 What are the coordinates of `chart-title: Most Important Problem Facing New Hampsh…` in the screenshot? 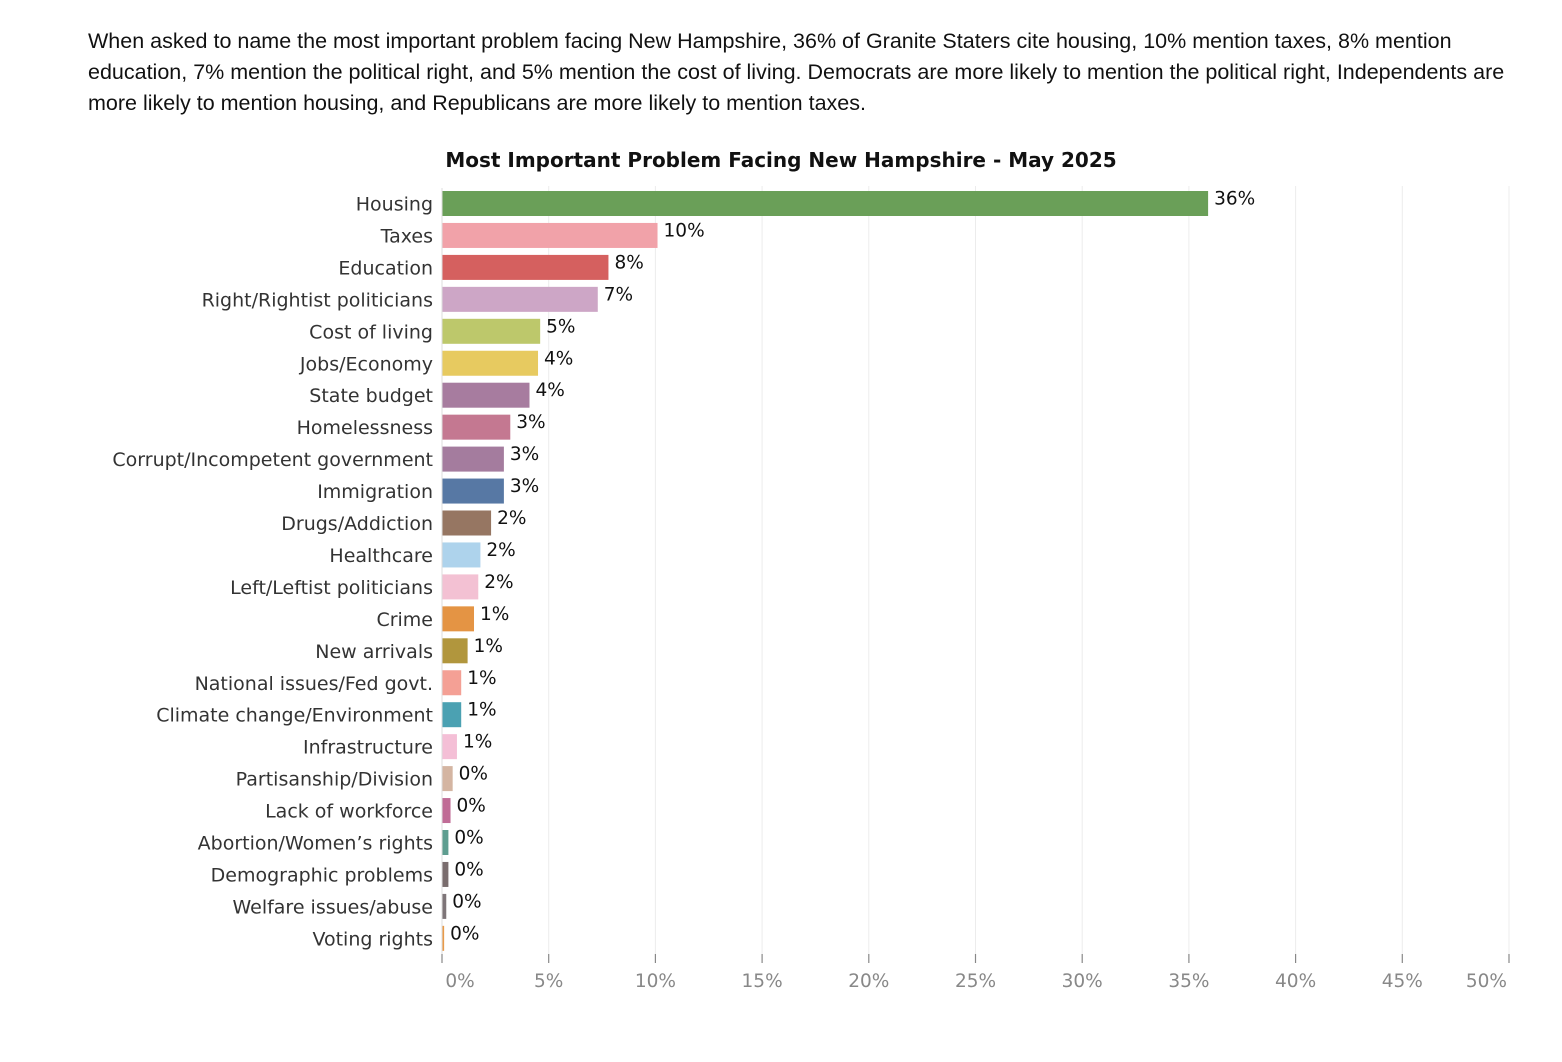 It's located at (780, 160).